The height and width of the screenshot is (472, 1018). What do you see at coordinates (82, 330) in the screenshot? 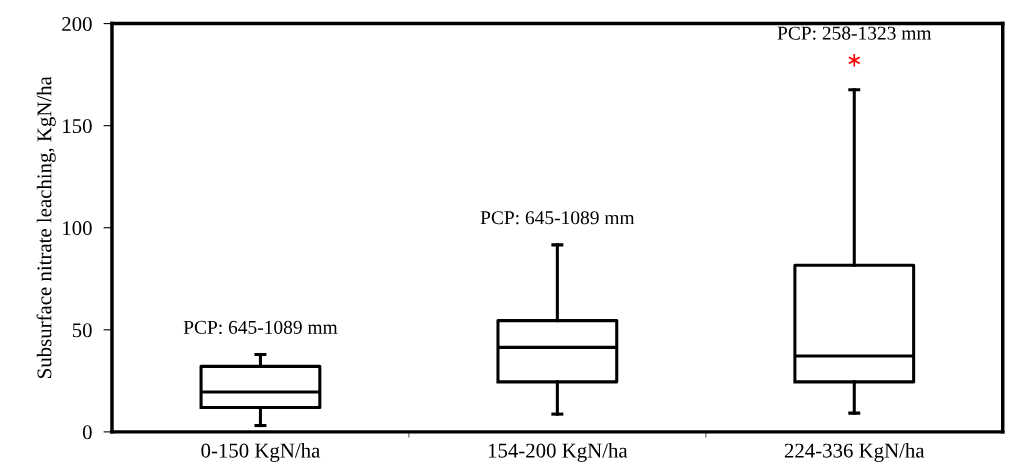
I see `y-tick-label: 50` at bounding box center [82, 330].